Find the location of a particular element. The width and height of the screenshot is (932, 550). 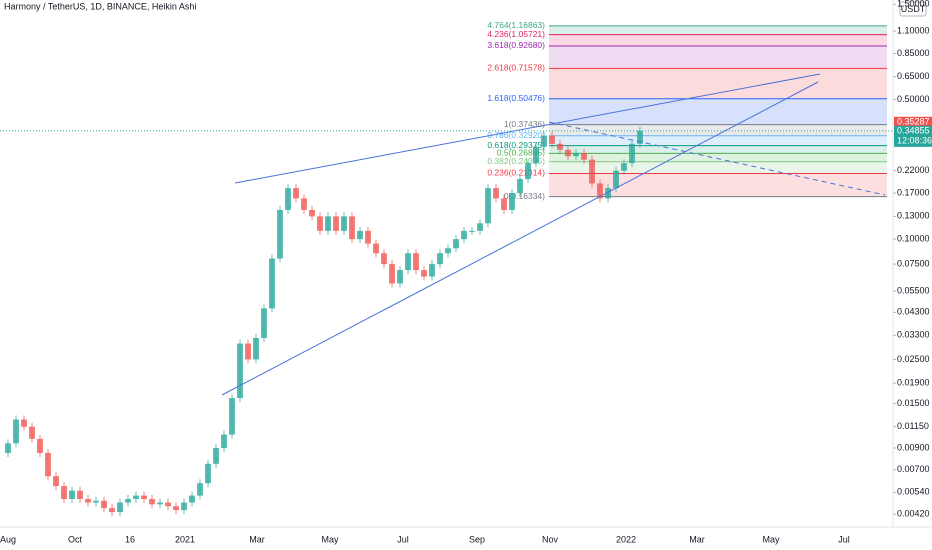

y-tick-label: 1.50000 is located at coordinates (913, 4).